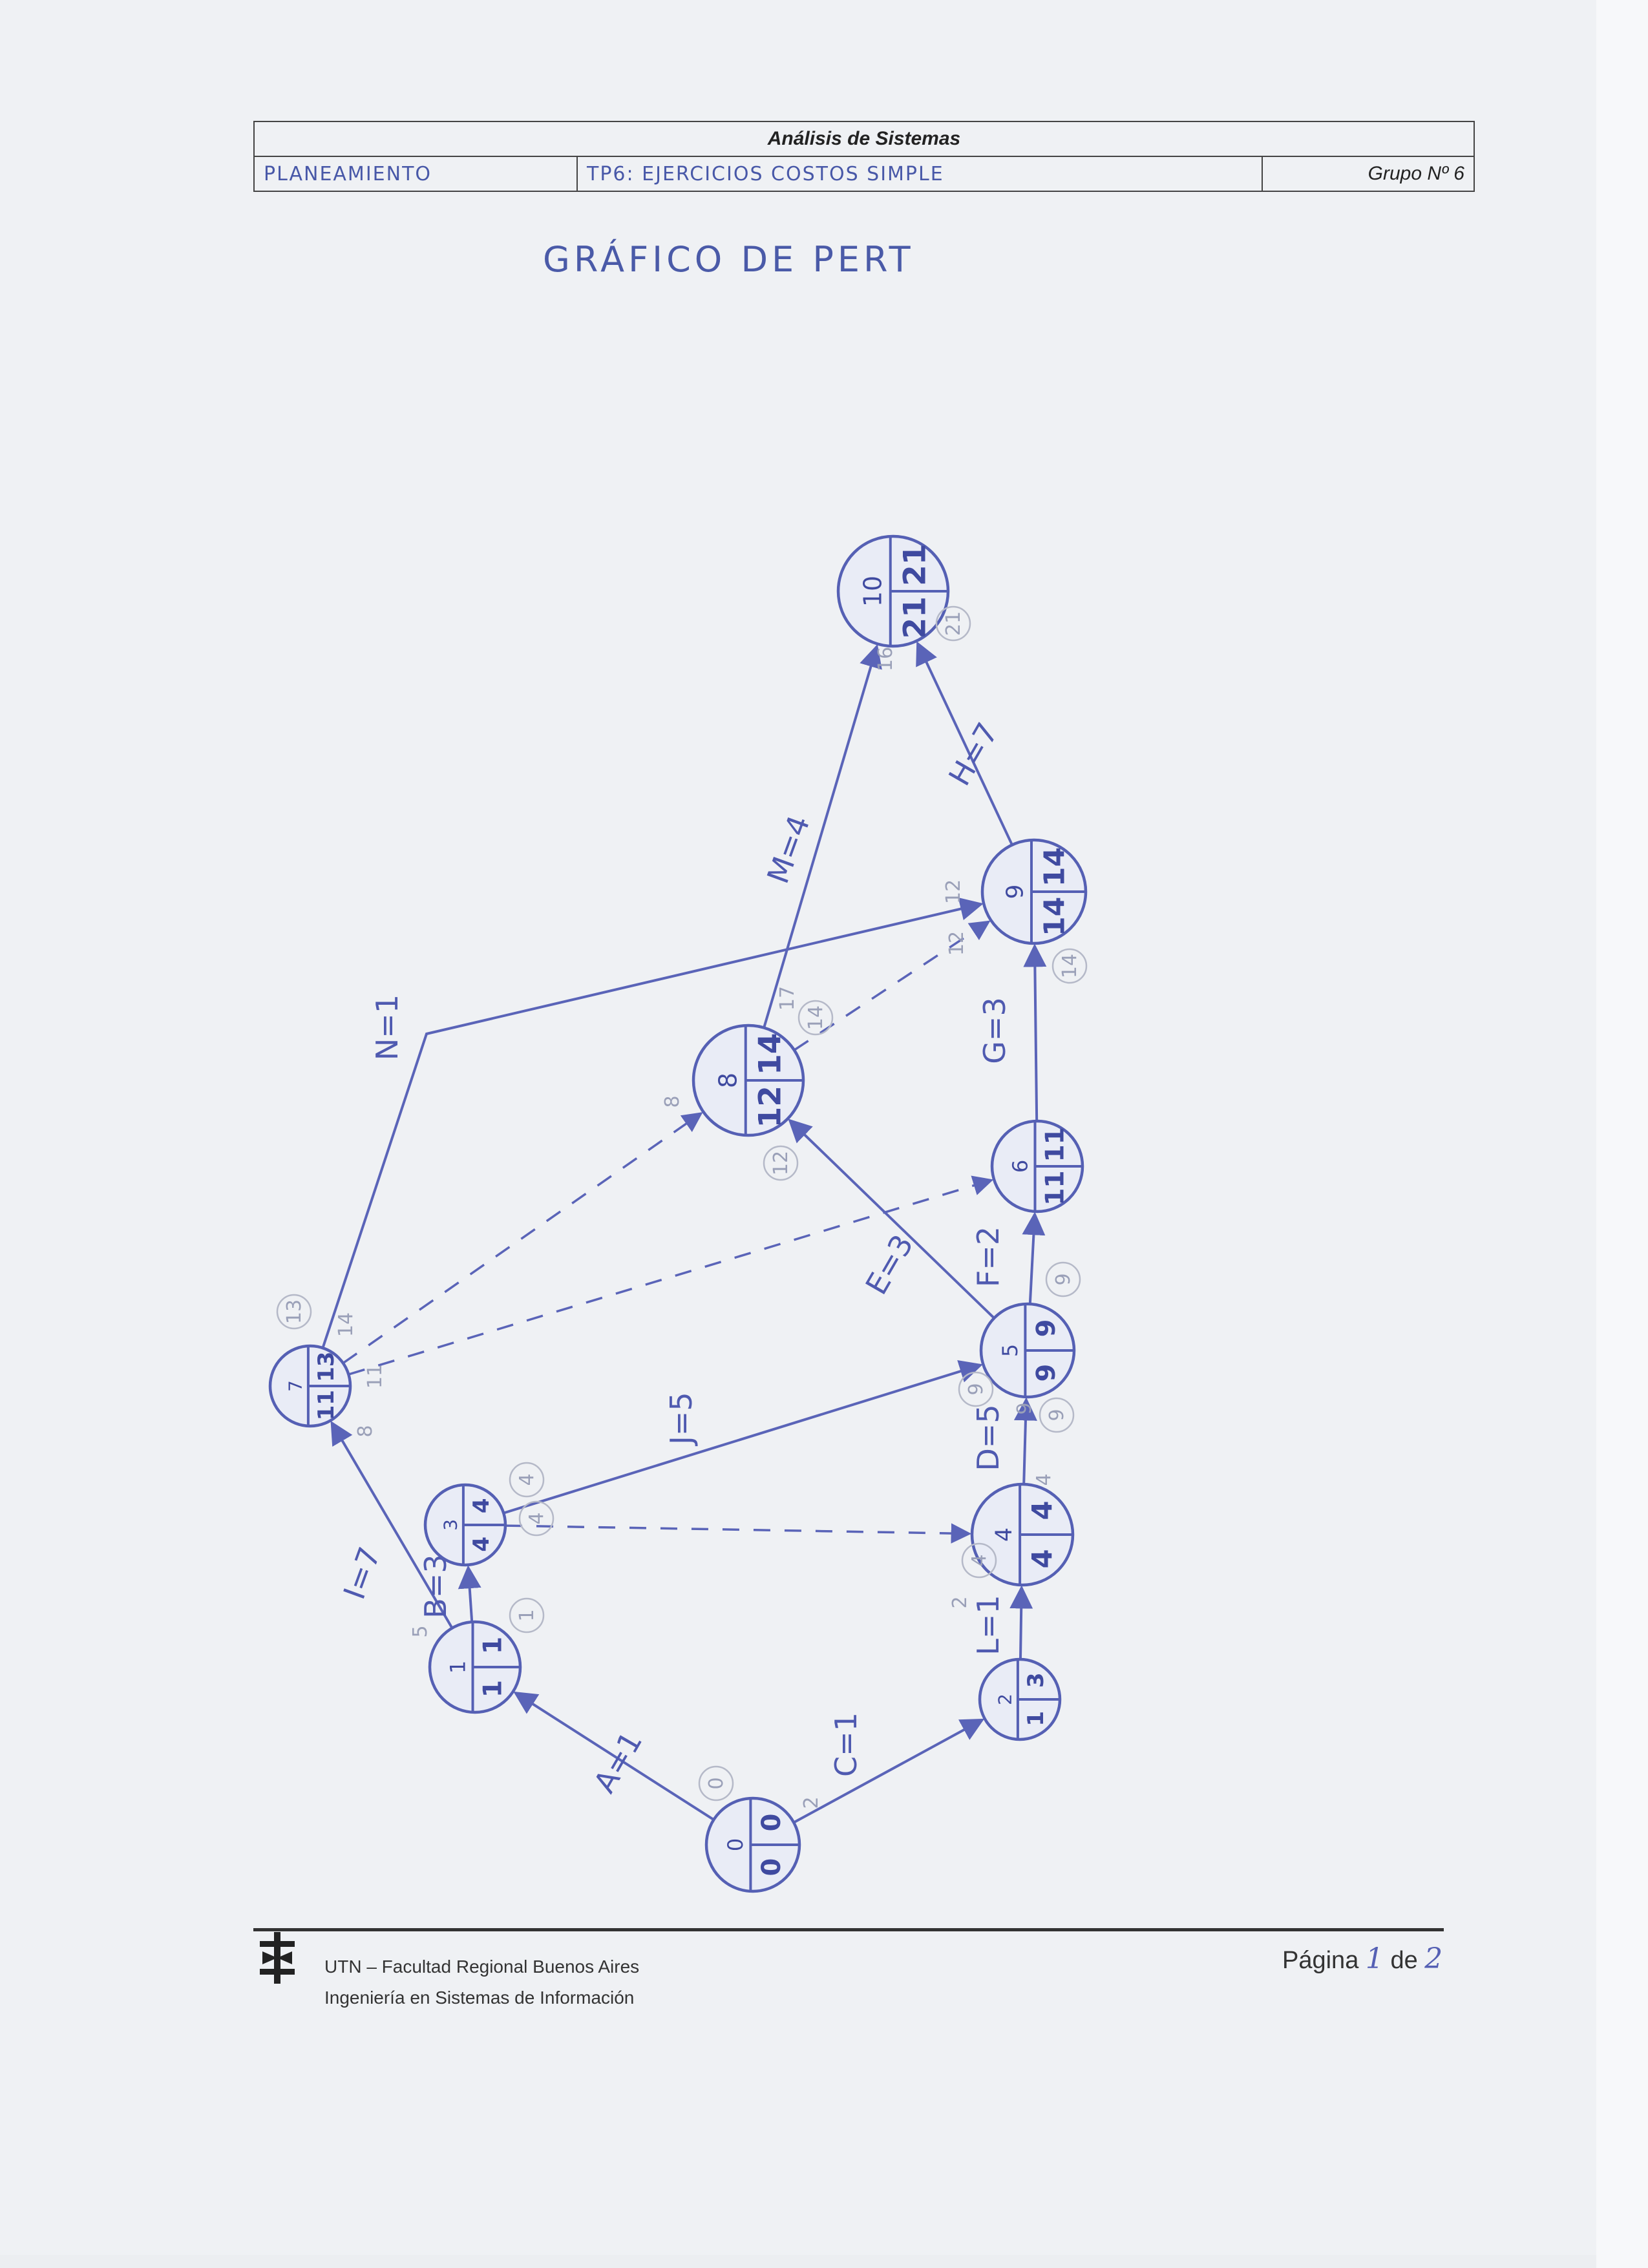  Describe the element at coordinates (1042, 1559) in the screenshot. I see `node-early-time: 4` at that location.